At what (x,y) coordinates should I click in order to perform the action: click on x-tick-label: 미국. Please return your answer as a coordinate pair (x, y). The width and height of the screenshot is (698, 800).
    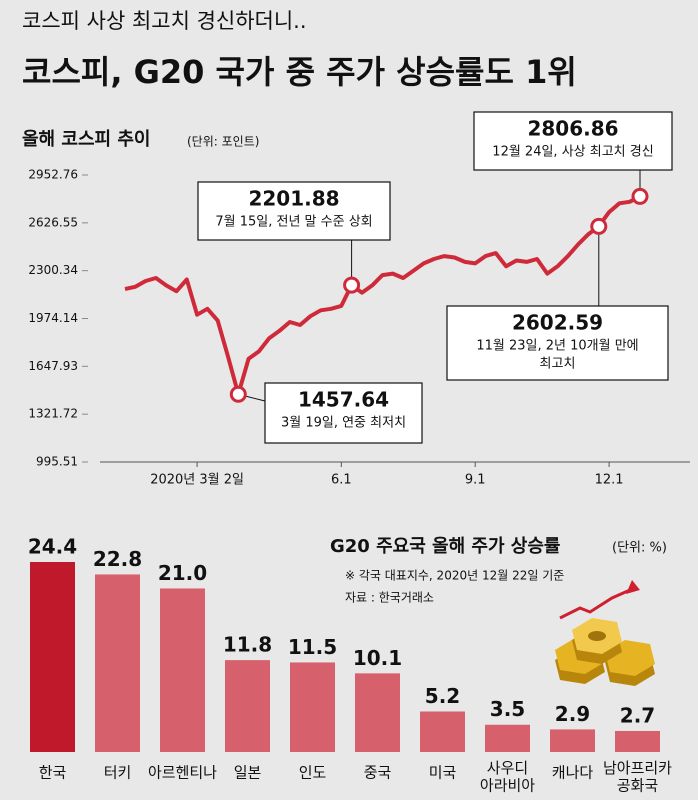
    Looking at the image, I should click on (443, 773).